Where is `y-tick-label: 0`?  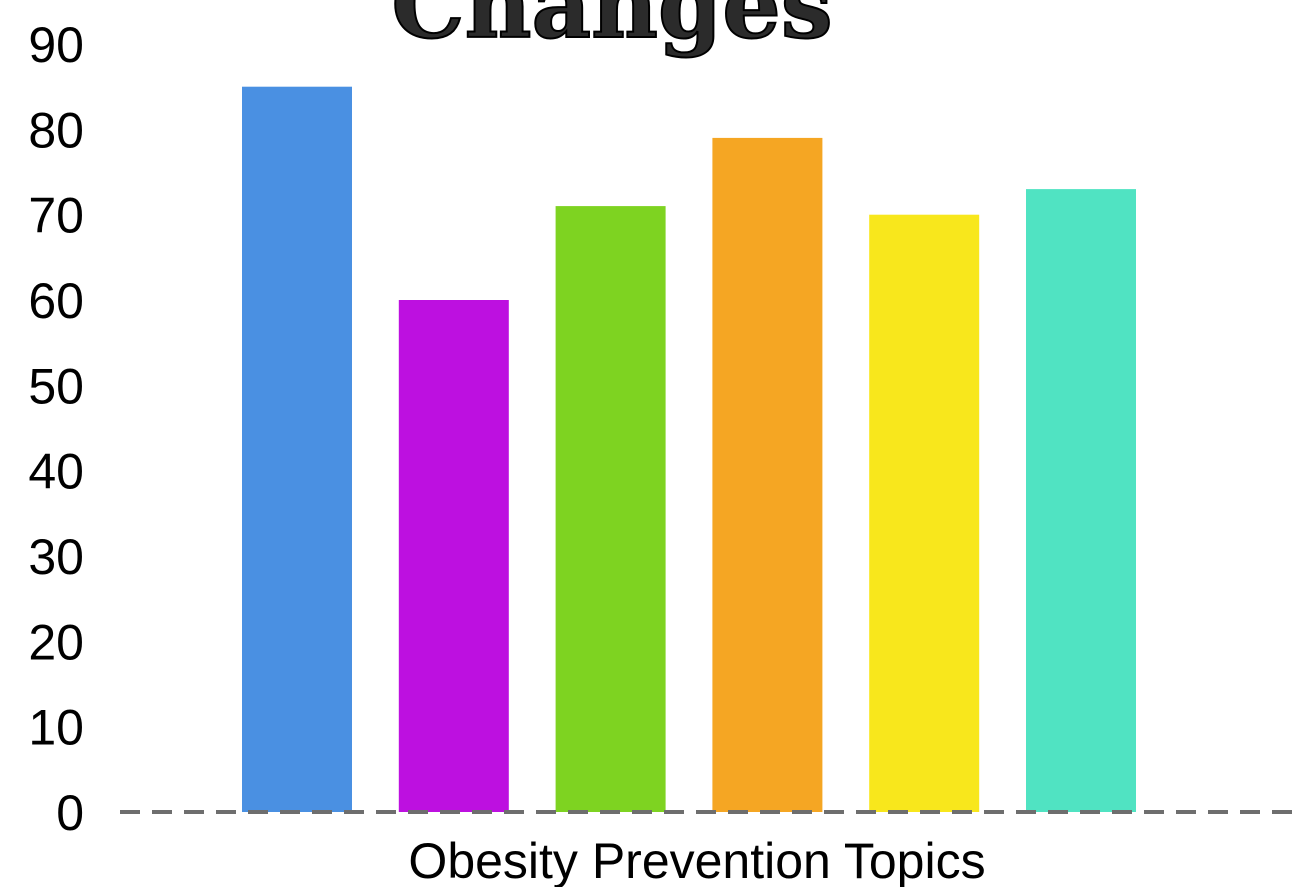
y-tick-label: 0 is located at coordinates (70, 813).